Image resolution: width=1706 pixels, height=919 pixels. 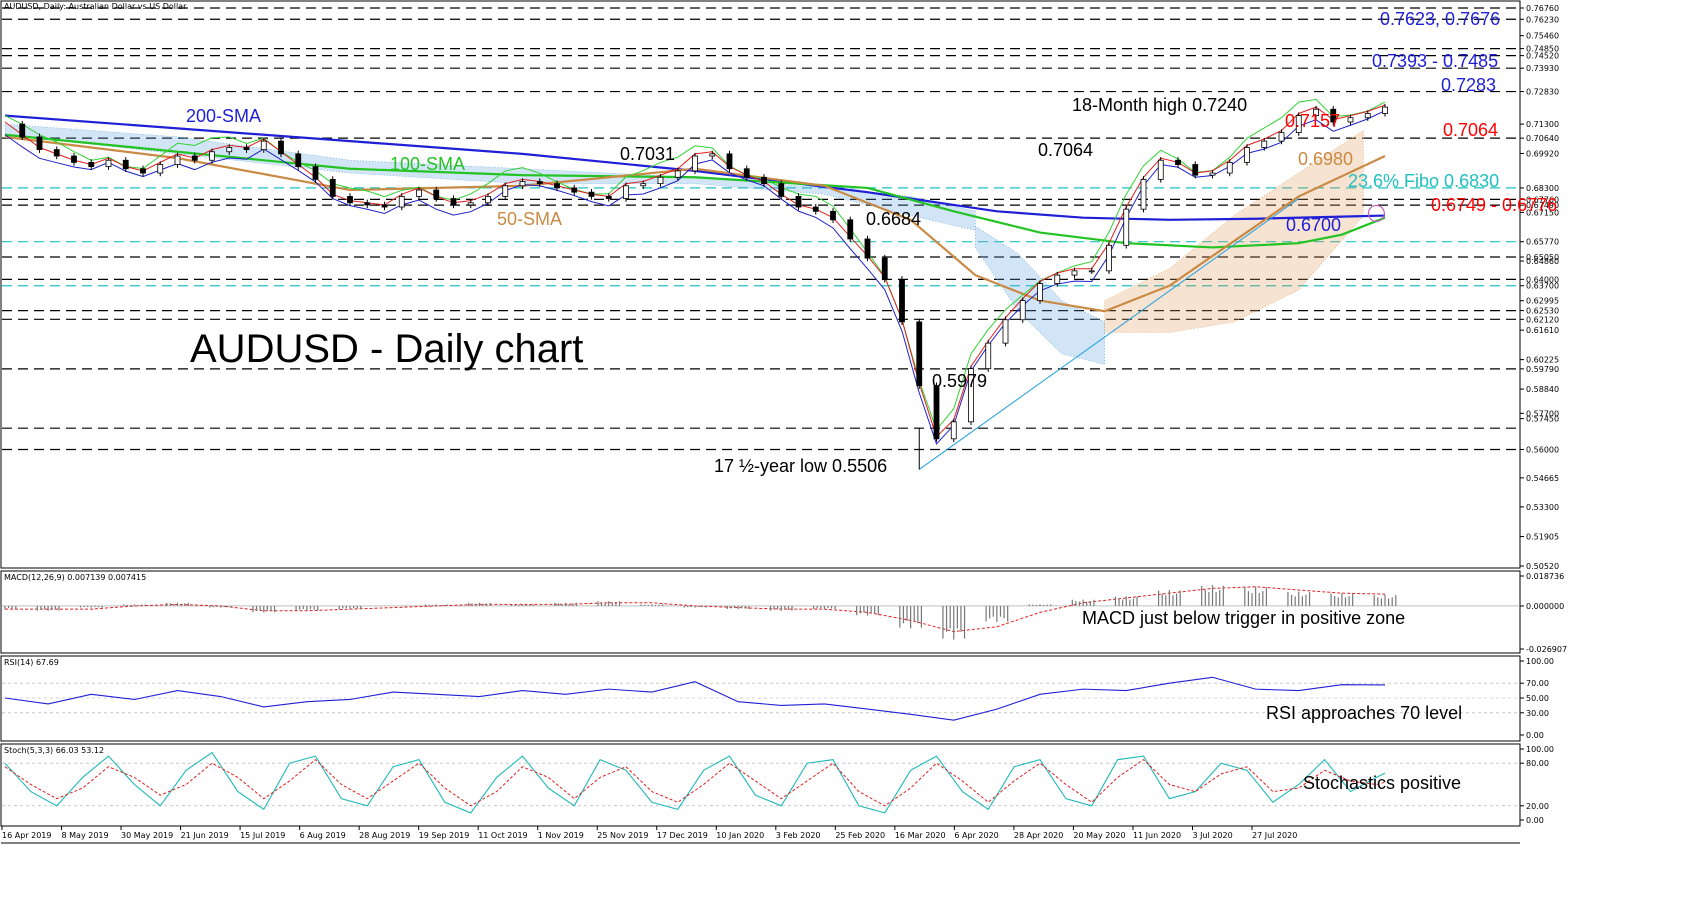 I want to click on rsi-title: RSI(14) 67.69, so click(x=31, y=662).